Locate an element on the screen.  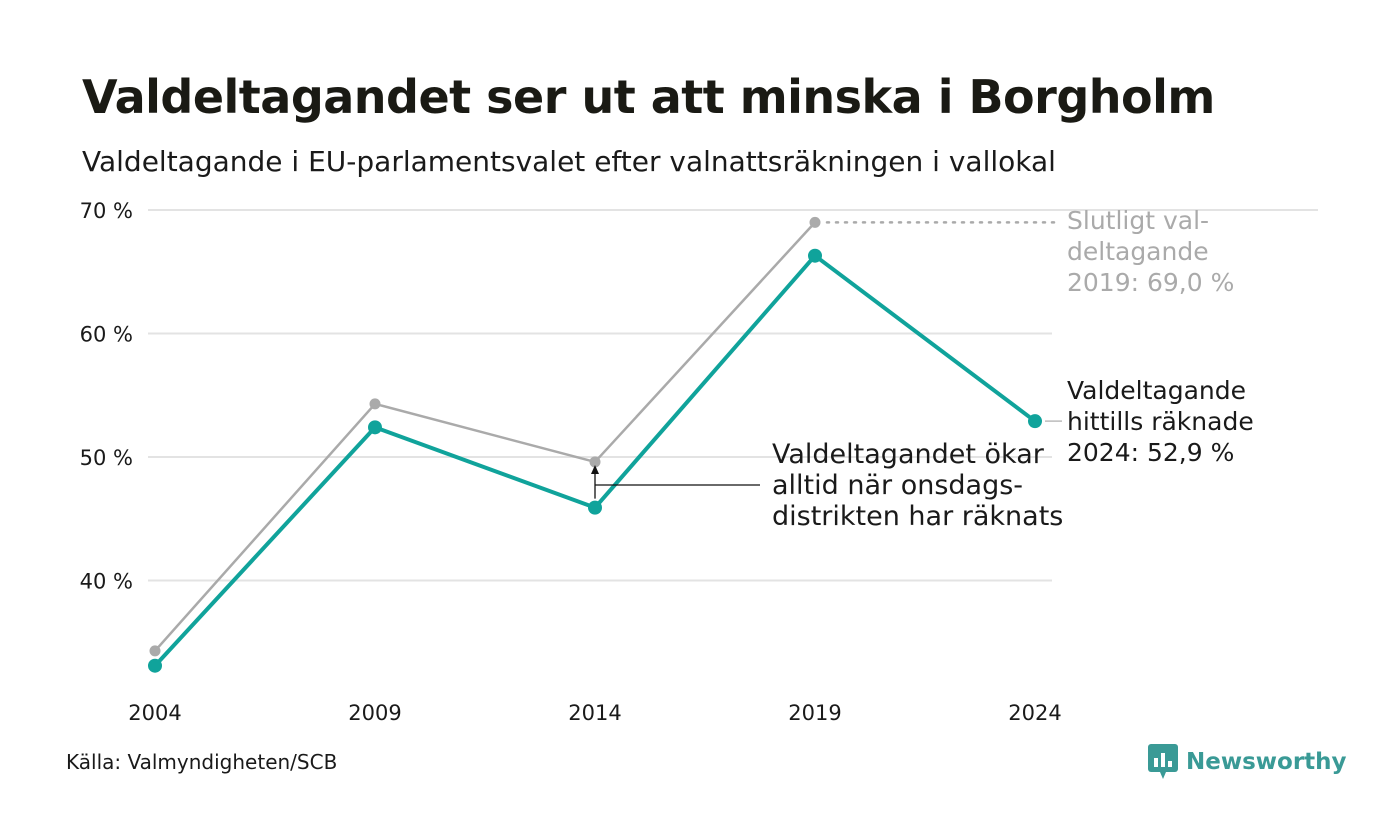
prelim-2024-label: hittills räknade is located at coordinates (1160, 421).